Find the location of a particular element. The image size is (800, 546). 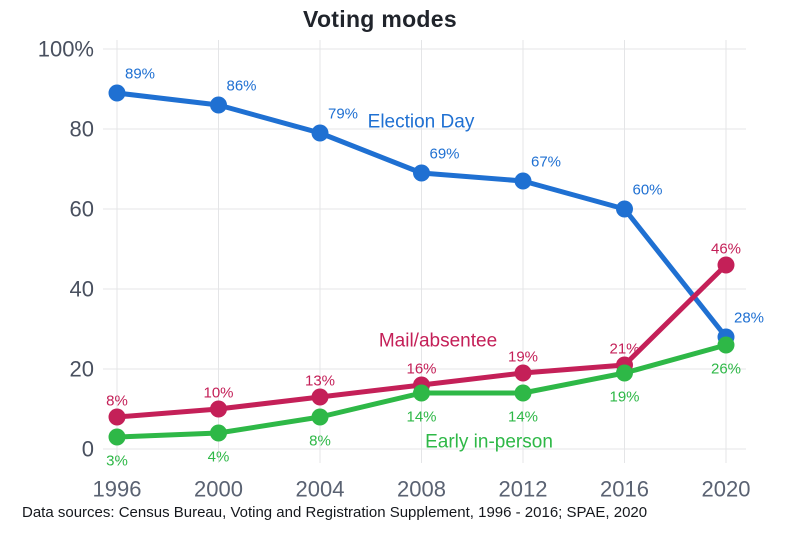

data-label-mail-absentee: 46% is located at coordinates (726, 249).